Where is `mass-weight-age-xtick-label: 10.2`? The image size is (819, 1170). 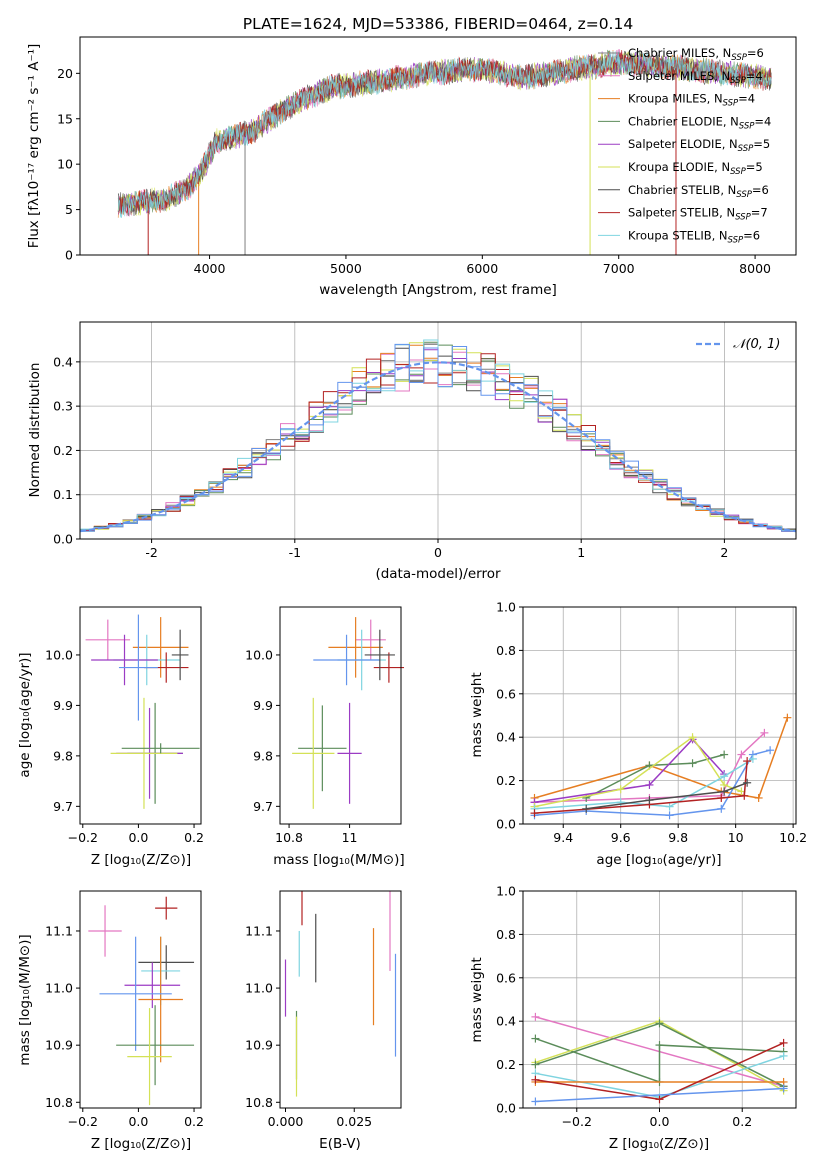 mass-weight-age-xtick-label: 10.2 is located at coordinates (793, 837).